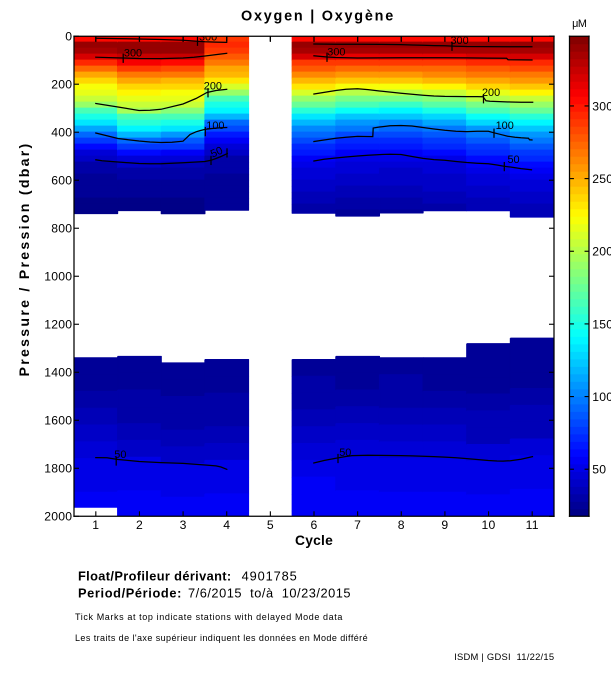  What do you see at coordinates (269, 593) in the screenshot?
I see `svg-text: 7/6/2015 to/à 10/23/2015` at bounding box center [269, 593].